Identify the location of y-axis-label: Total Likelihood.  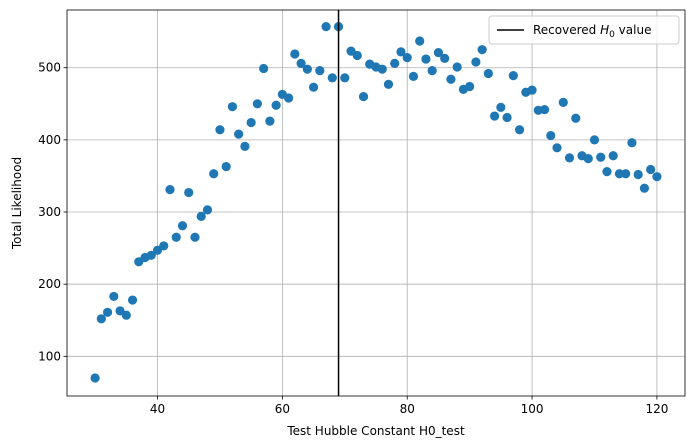
(17, 203).